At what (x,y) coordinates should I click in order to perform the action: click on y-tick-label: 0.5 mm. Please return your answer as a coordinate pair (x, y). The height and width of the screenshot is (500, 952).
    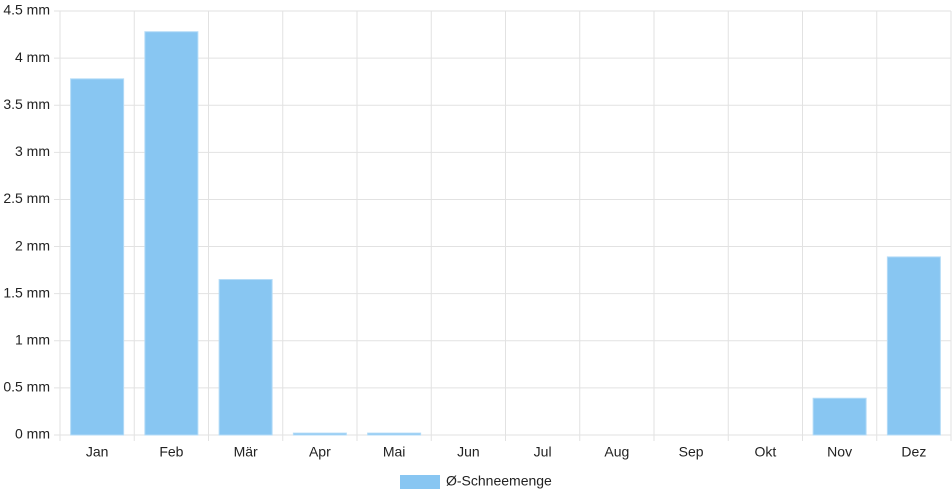
    Looking at the image, I should click on (26, 387).